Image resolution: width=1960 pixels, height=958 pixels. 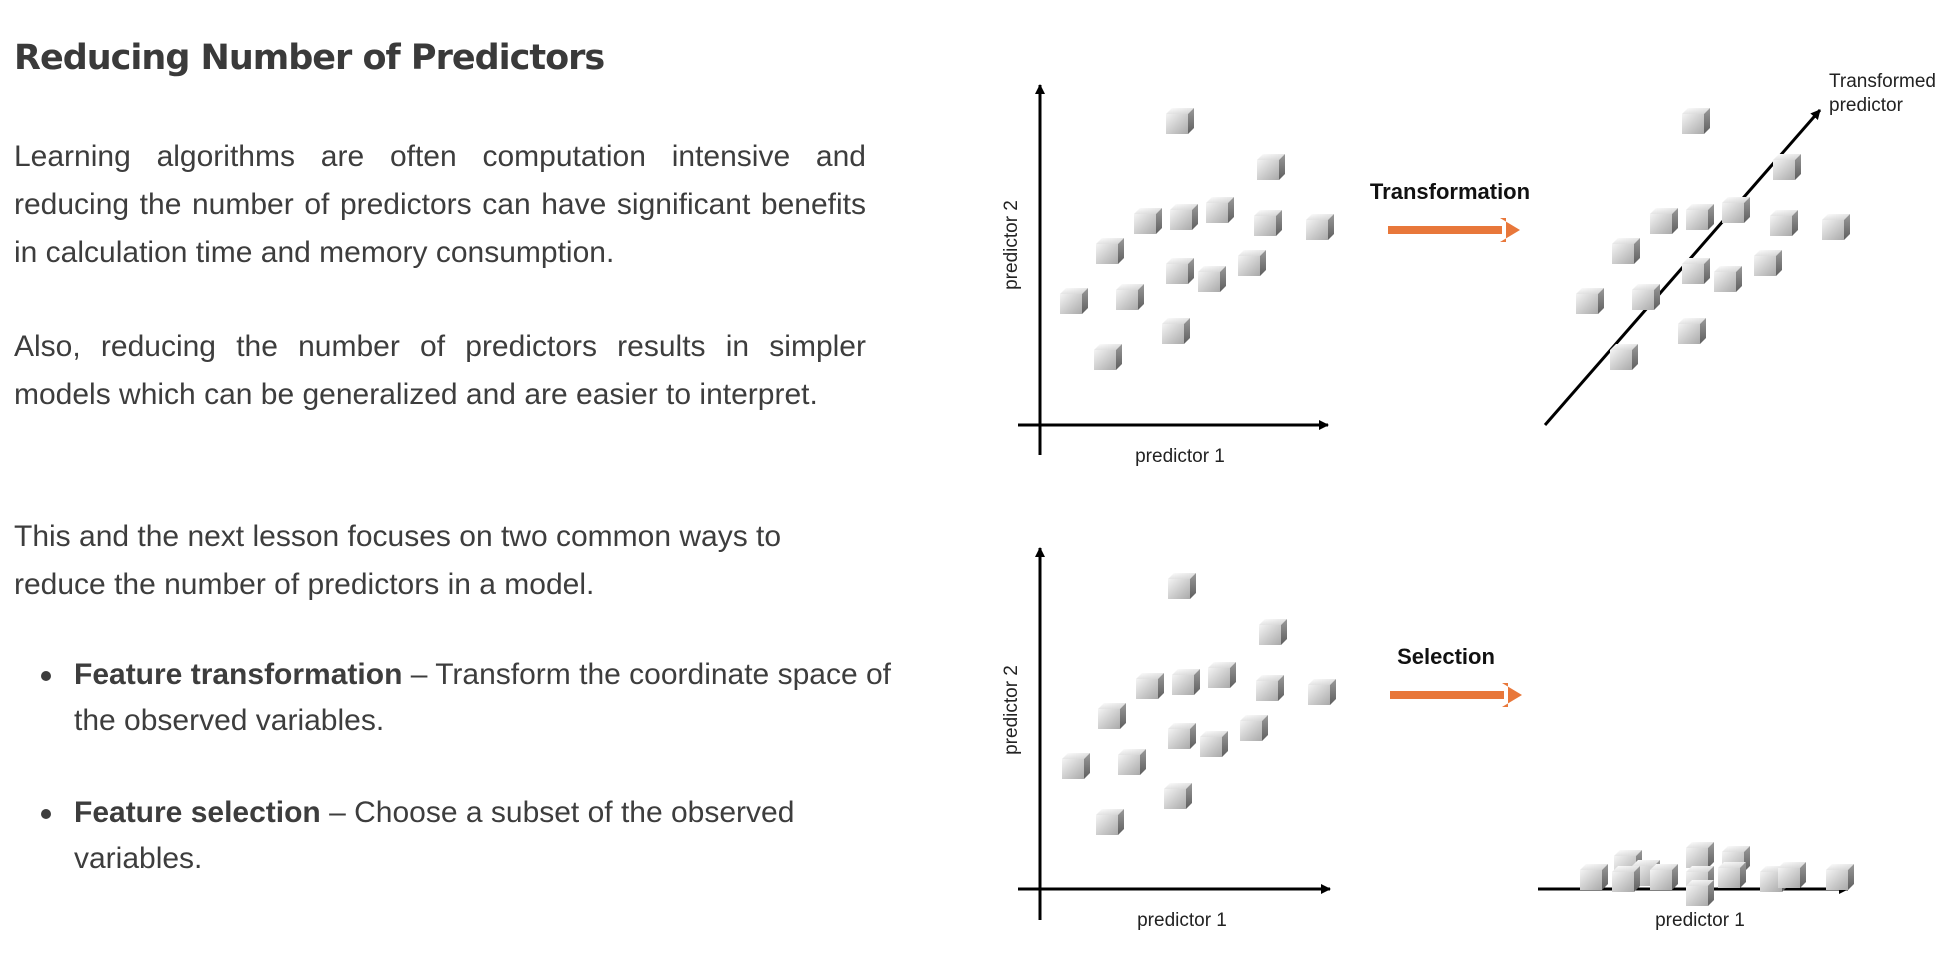 I want to click on selection-arrow: Selection, so click(x=1456, y=675).